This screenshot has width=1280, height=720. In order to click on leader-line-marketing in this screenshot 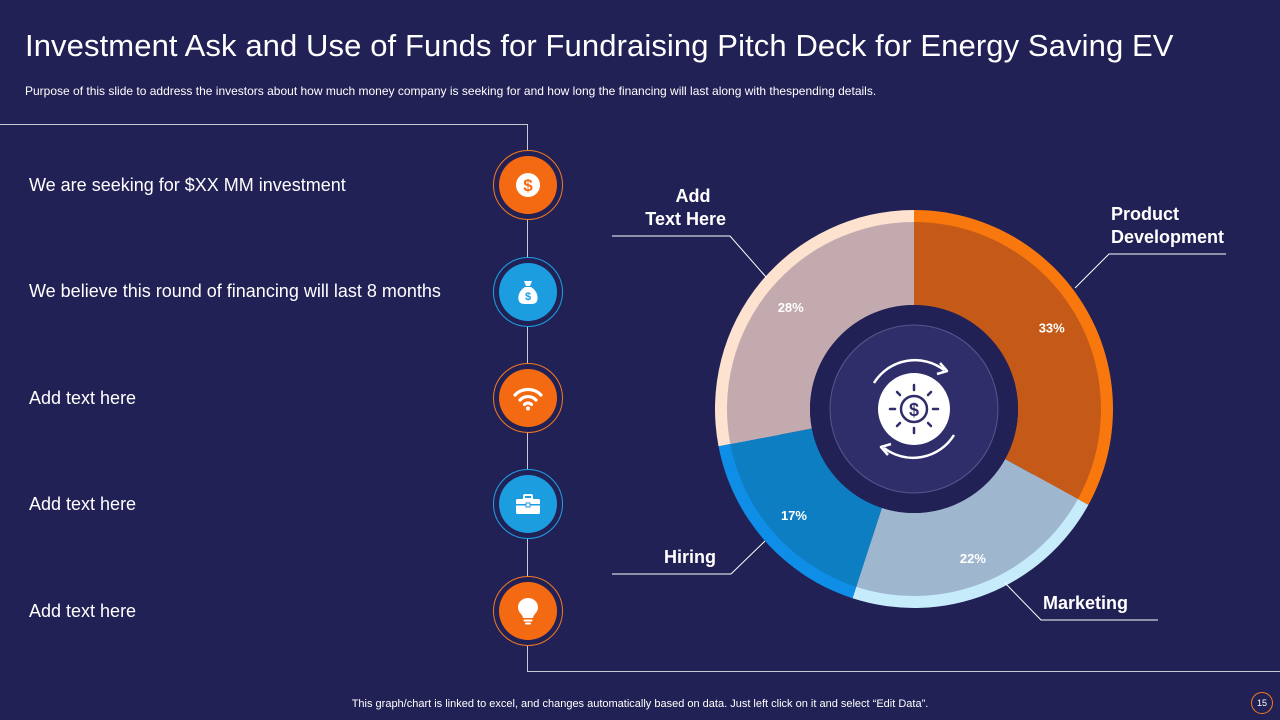, I will do `click(1081, 601)`.